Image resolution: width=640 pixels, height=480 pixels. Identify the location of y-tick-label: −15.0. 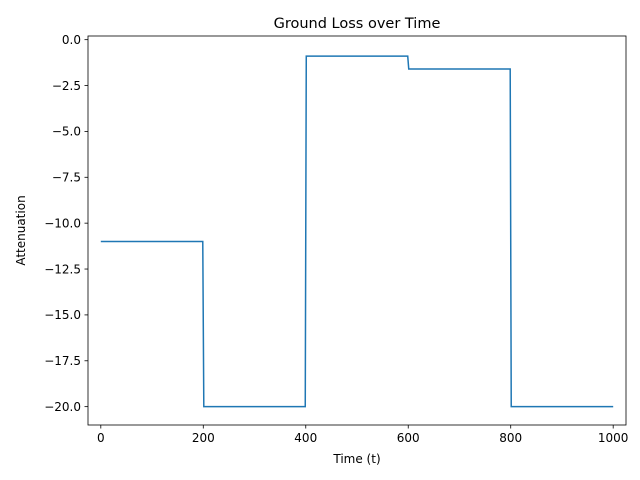
(62, 315).